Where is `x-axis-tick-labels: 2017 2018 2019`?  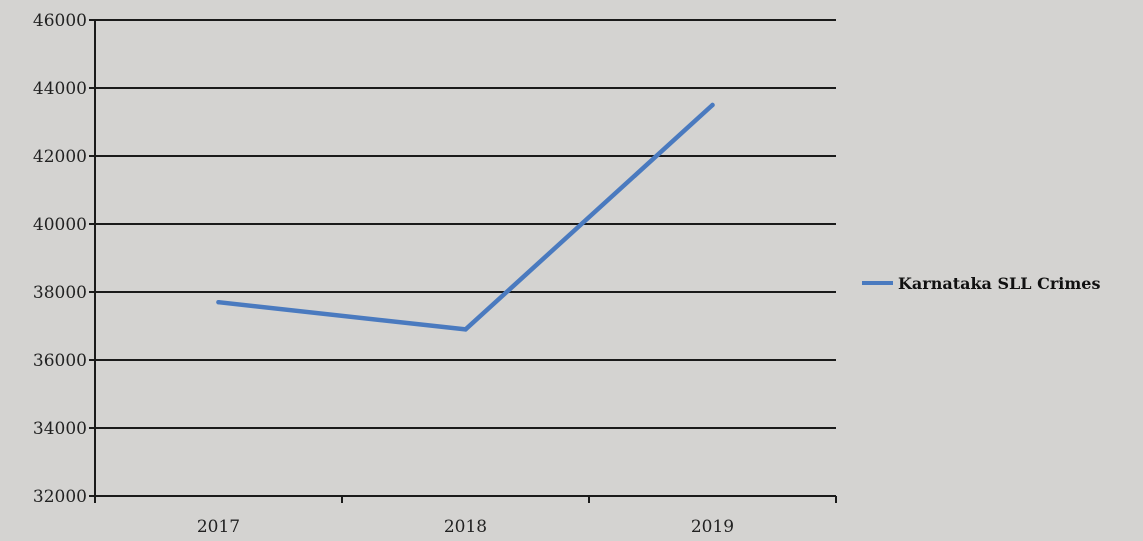
x-axis-tick-labels: 2017 2018 2019 is located at coordinates (465, 527).